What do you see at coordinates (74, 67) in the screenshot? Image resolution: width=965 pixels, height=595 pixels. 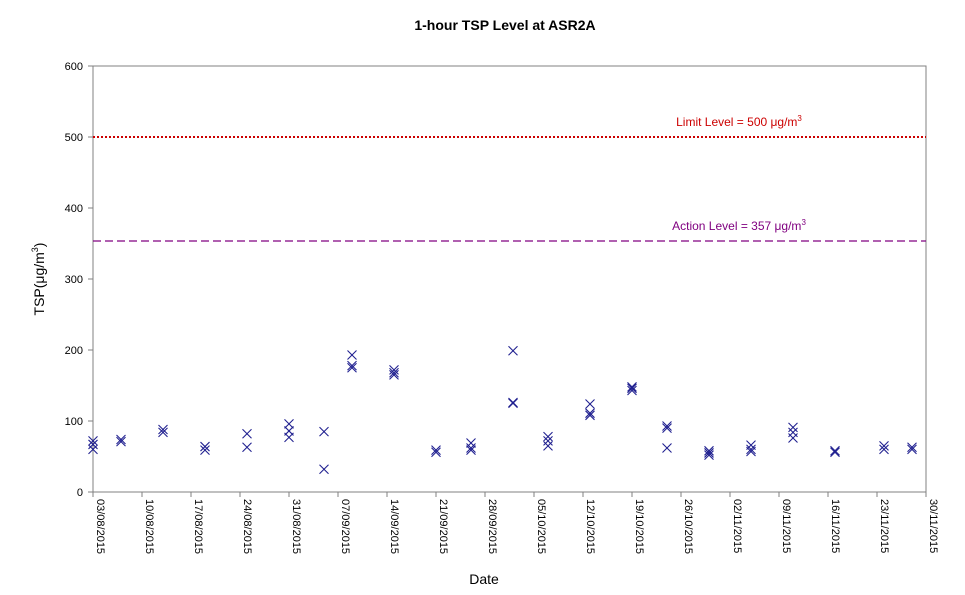 I see `y-tick-label-6: 600` at bounding box center [74, 67].